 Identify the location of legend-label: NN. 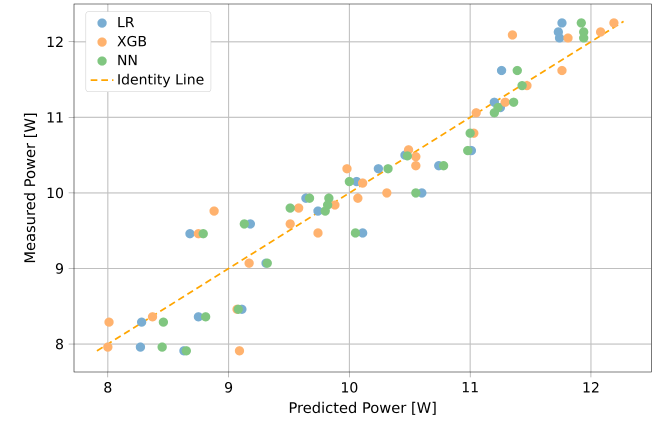
(127, 60).